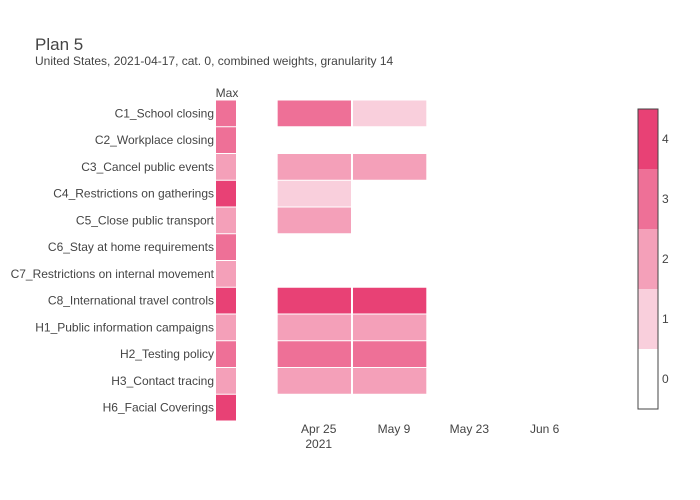  What do you see at coordinates (124, 327) in the screenshot?
I see `row-label: H1_Public information campaigns` at bounding box center [124, 327].